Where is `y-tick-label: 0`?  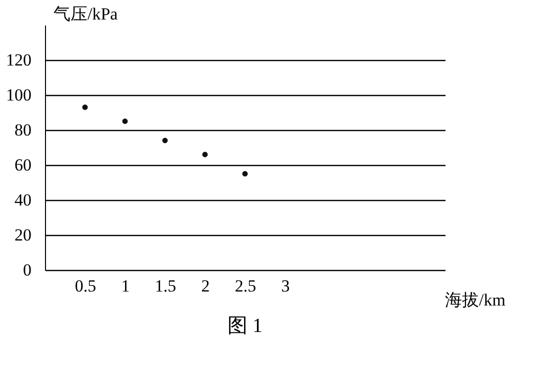
y-tick-label: 0 is located at coordinates (27, 270).